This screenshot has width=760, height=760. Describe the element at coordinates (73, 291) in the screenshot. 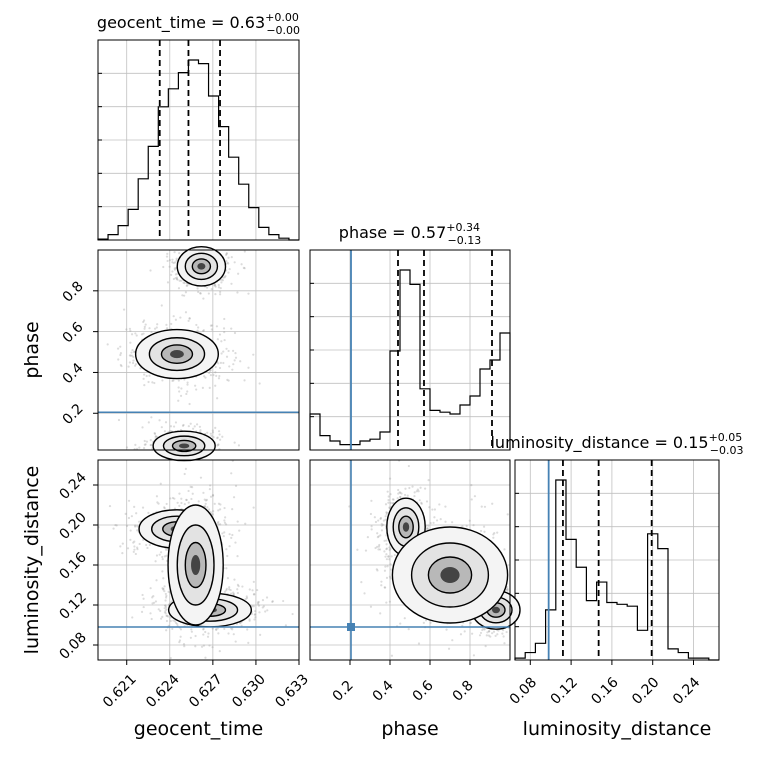

I see `y-tick-label: 0.8` at that location.